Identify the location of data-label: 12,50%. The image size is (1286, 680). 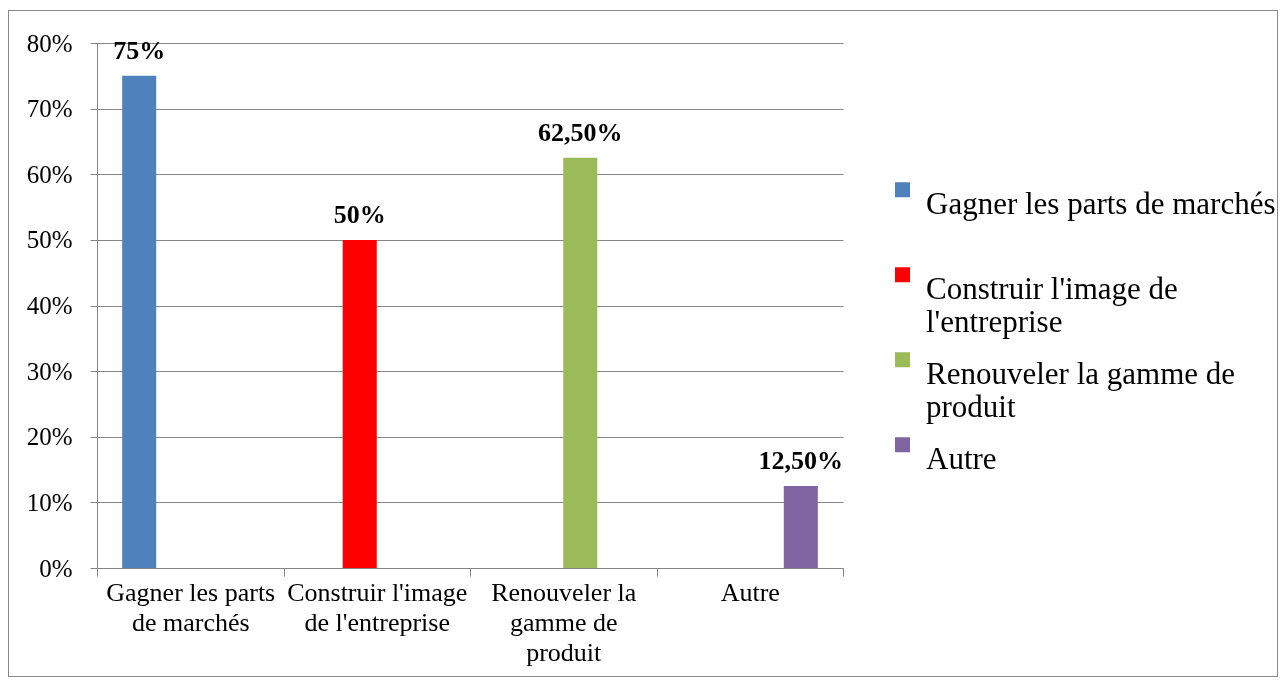
(801, 460).